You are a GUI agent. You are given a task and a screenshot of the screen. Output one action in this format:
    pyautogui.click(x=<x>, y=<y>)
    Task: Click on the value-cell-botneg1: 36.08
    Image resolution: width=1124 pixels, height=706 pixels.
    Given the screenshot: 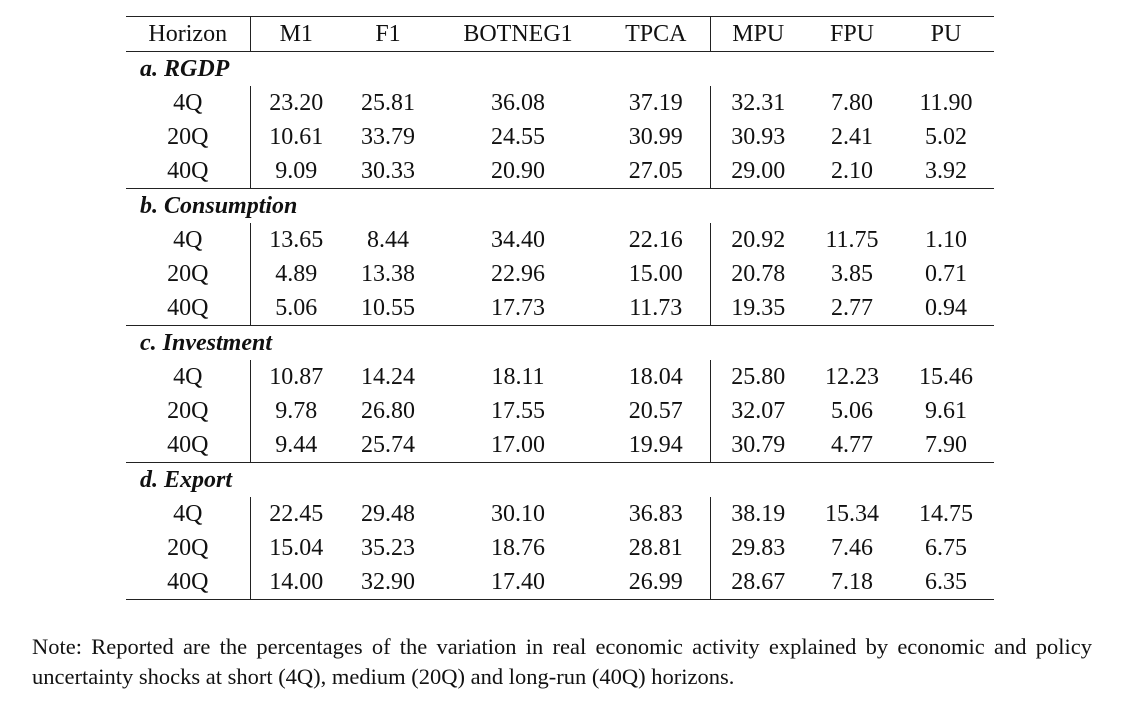 What is the action you would take?
    pyautogui.click(x=518, y=103)
    